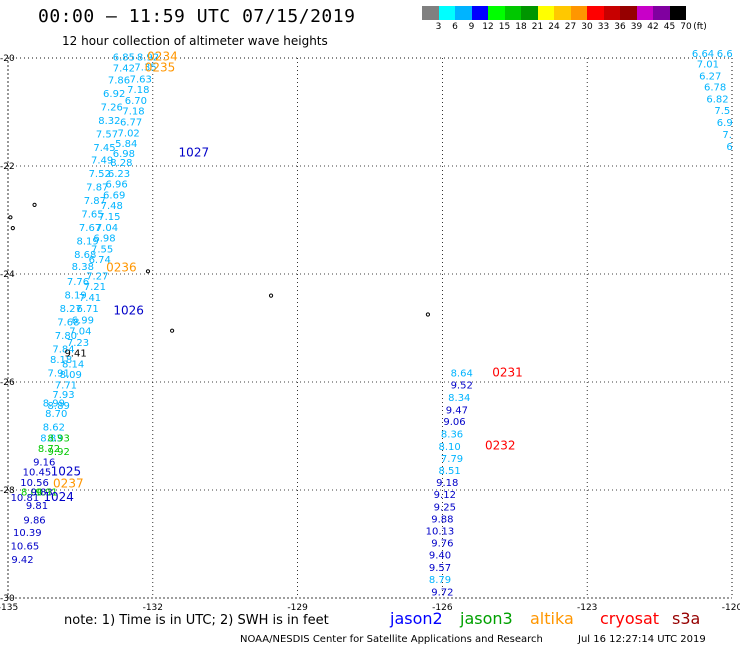  Describe the element at coordinates (438, 27) in the screenshot. I see `legend-label: 3` at that location.